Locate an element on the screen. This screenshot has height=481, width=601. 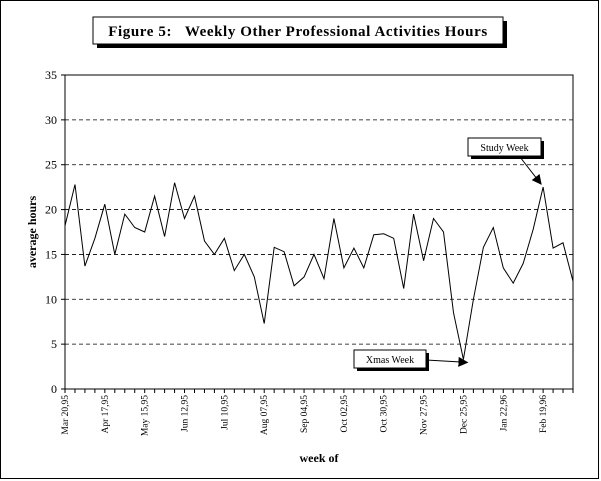
title-box is located at coordinates (298, 30).